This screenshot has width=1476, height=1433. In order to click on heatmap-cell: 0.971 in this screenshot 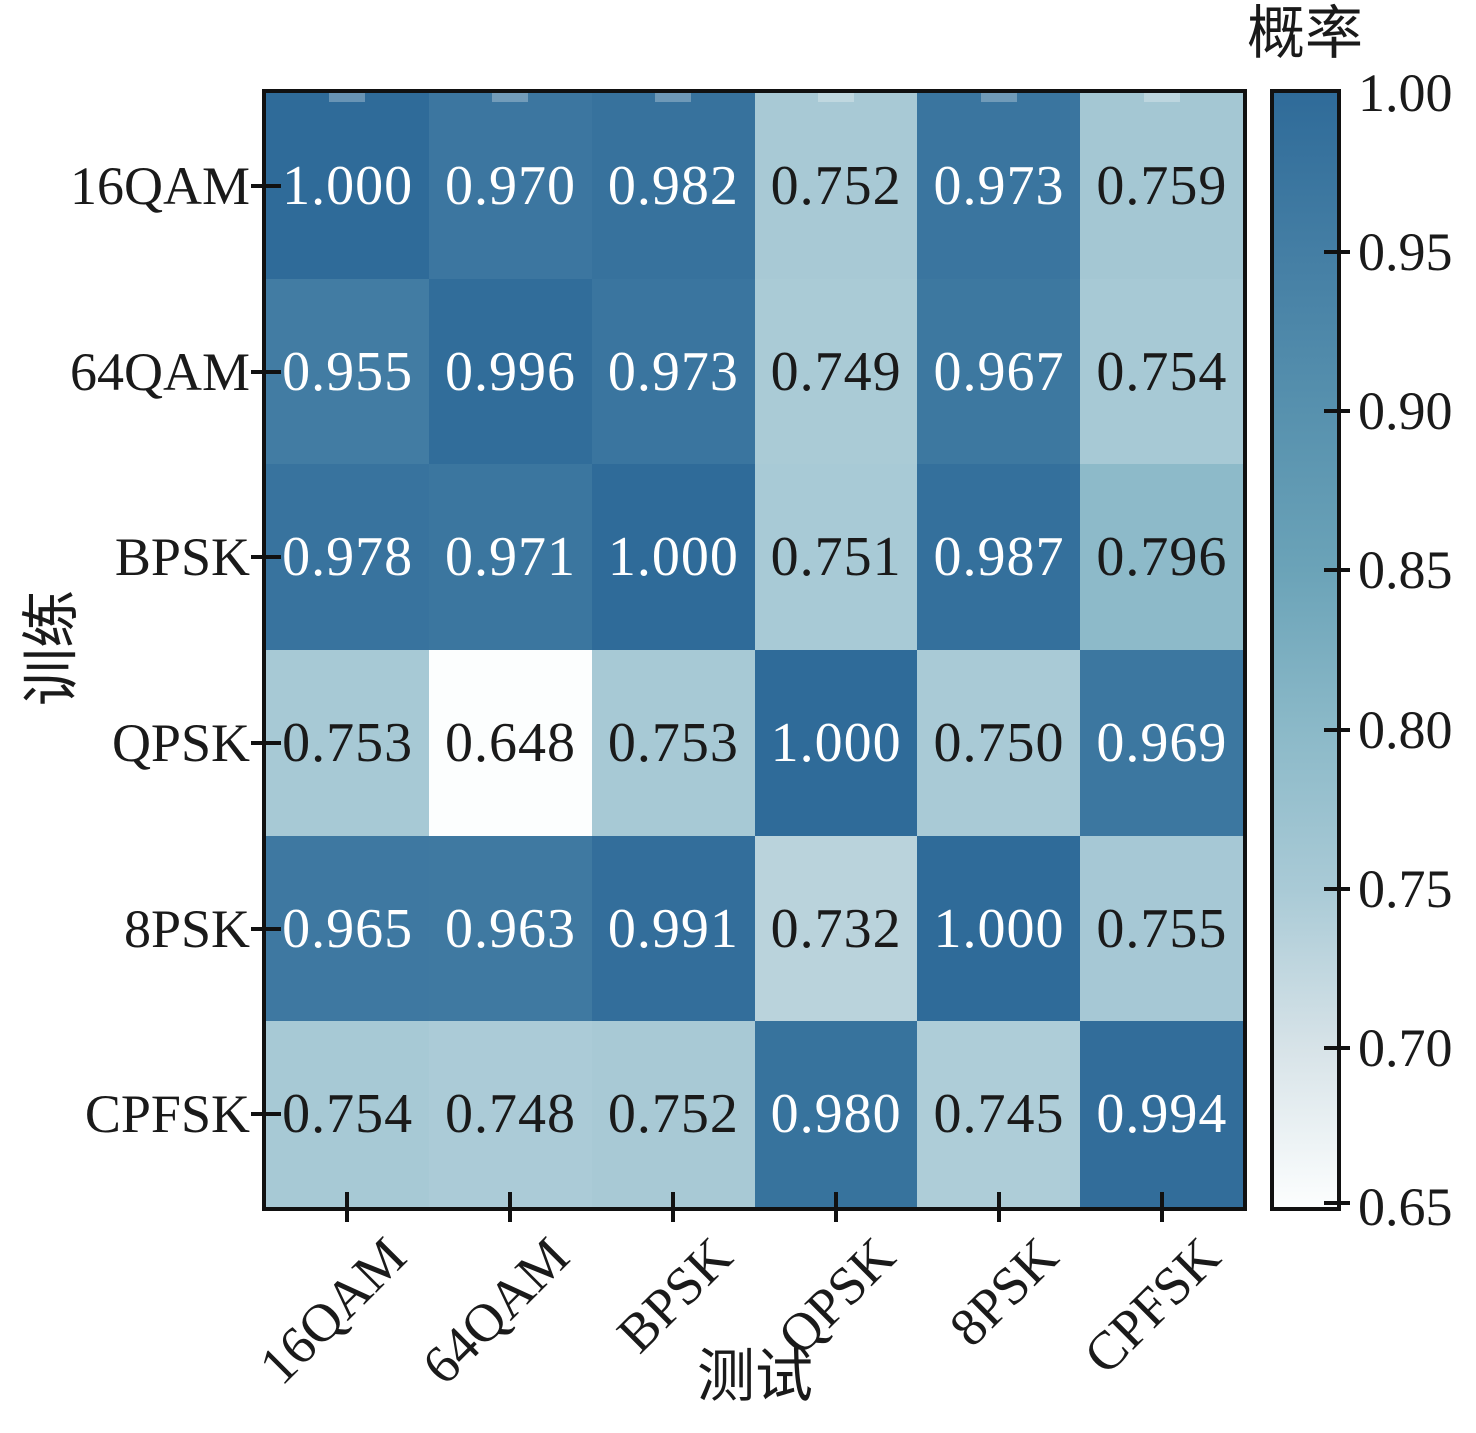, I will do `click(510, 557)`.